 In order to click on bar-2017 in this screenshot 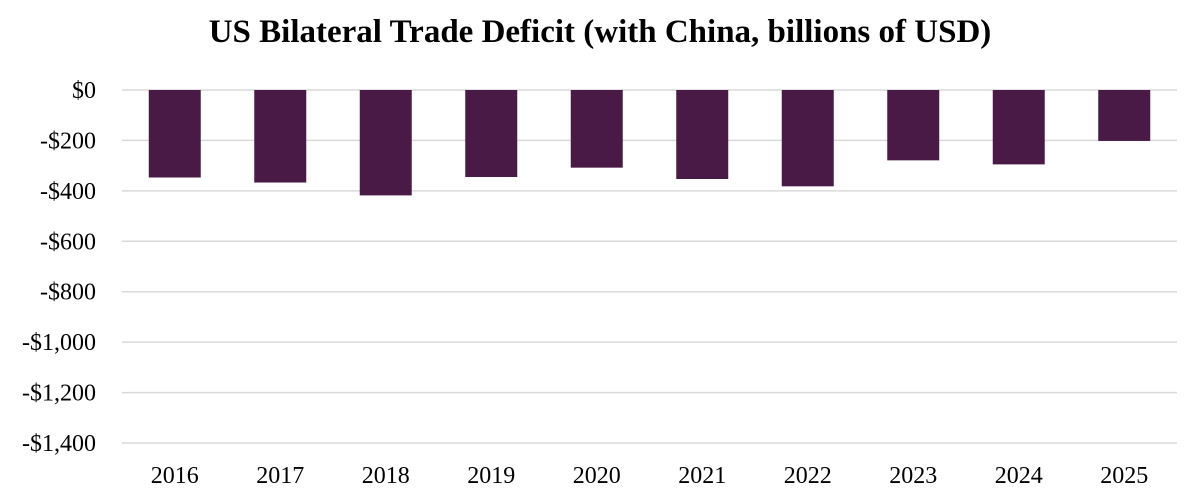, I will do `click(280, 136)`.